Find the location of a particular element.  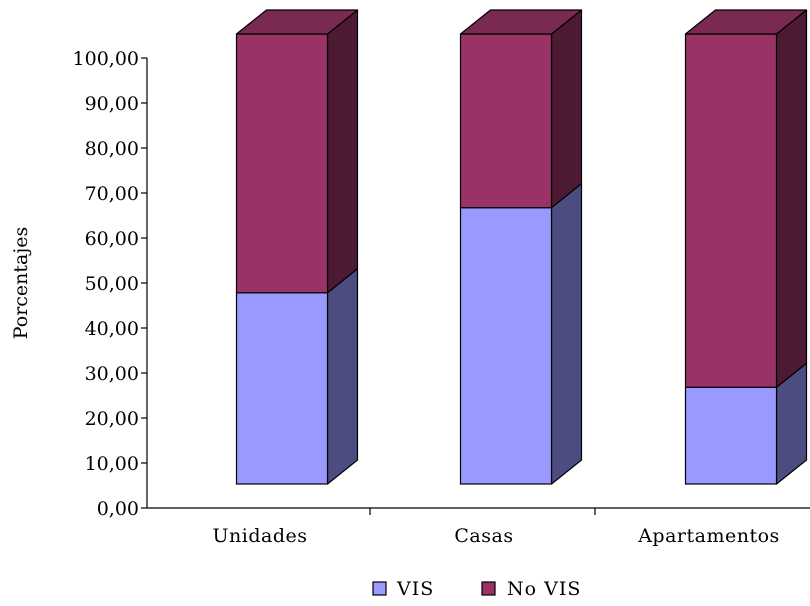

y-tick-label: 50,00 is located at coordinates (112, 284).